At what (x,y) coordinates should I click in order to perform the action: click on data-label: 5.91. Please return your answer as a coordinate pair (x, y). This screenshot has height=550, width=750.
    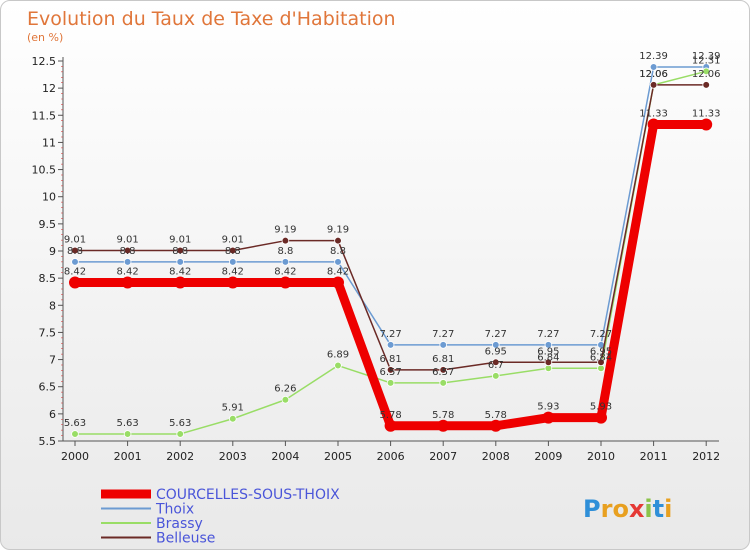
    Looking at the image, I should click on (233, 408).